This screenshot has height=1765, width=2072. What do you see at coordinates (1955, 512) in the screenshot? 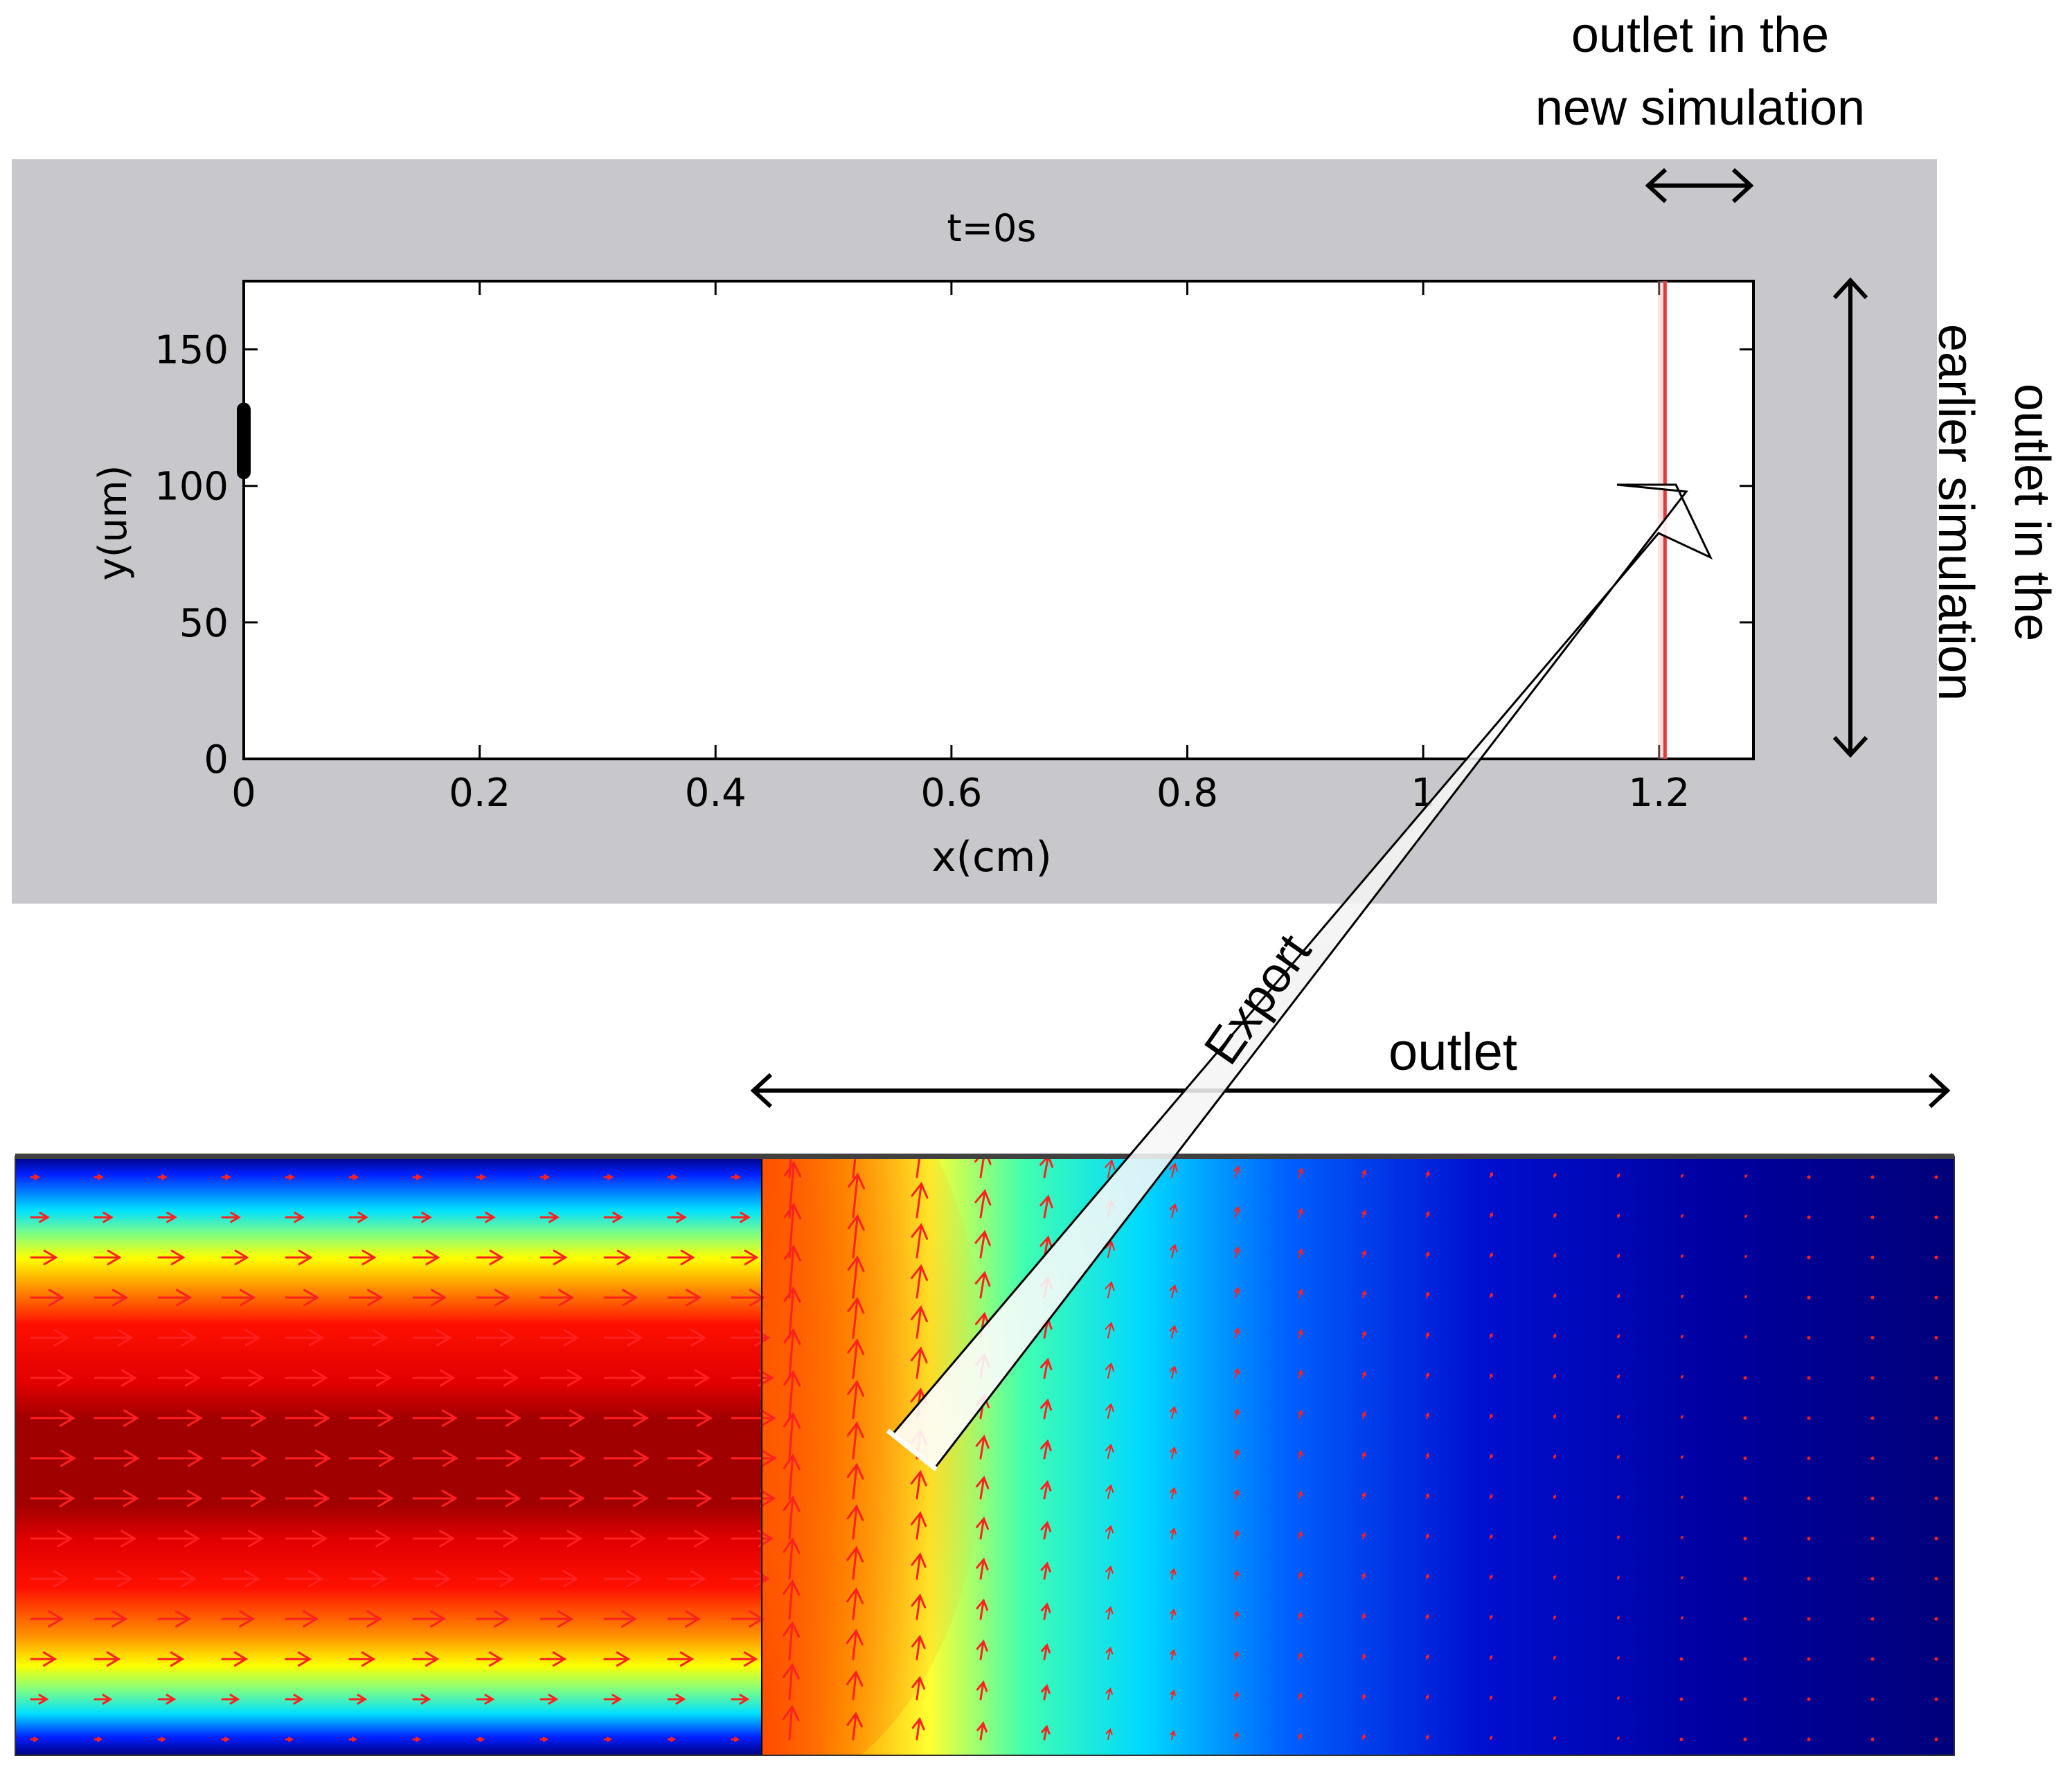
I see `earlier-outlet-label-line2: earlier simulation` at bounding box center [1955, 512].